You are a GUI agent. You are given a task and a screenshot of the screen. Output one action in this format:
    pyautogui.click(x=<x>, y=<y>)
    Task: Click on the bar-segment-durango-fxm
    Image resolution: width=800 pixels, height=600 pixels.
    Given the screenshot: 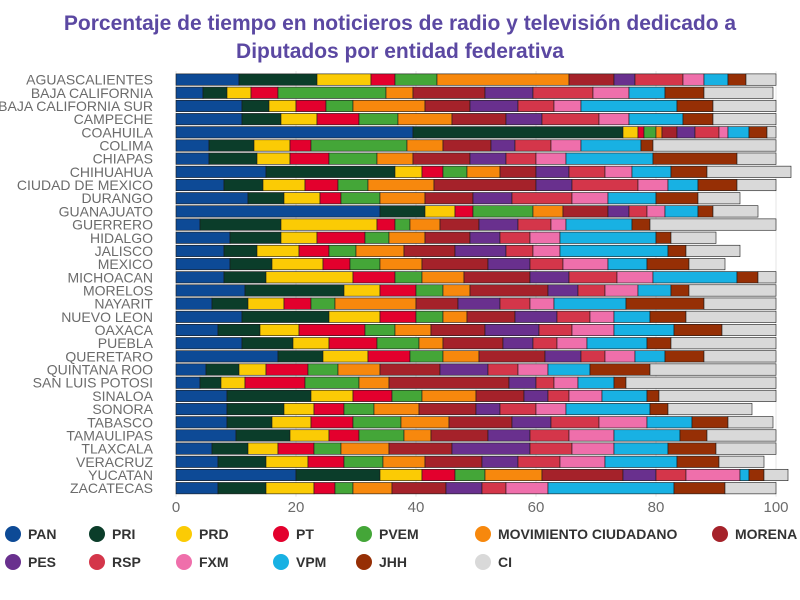 What is the action you would take?
    pyautogui.click(x=590, y=198)
    